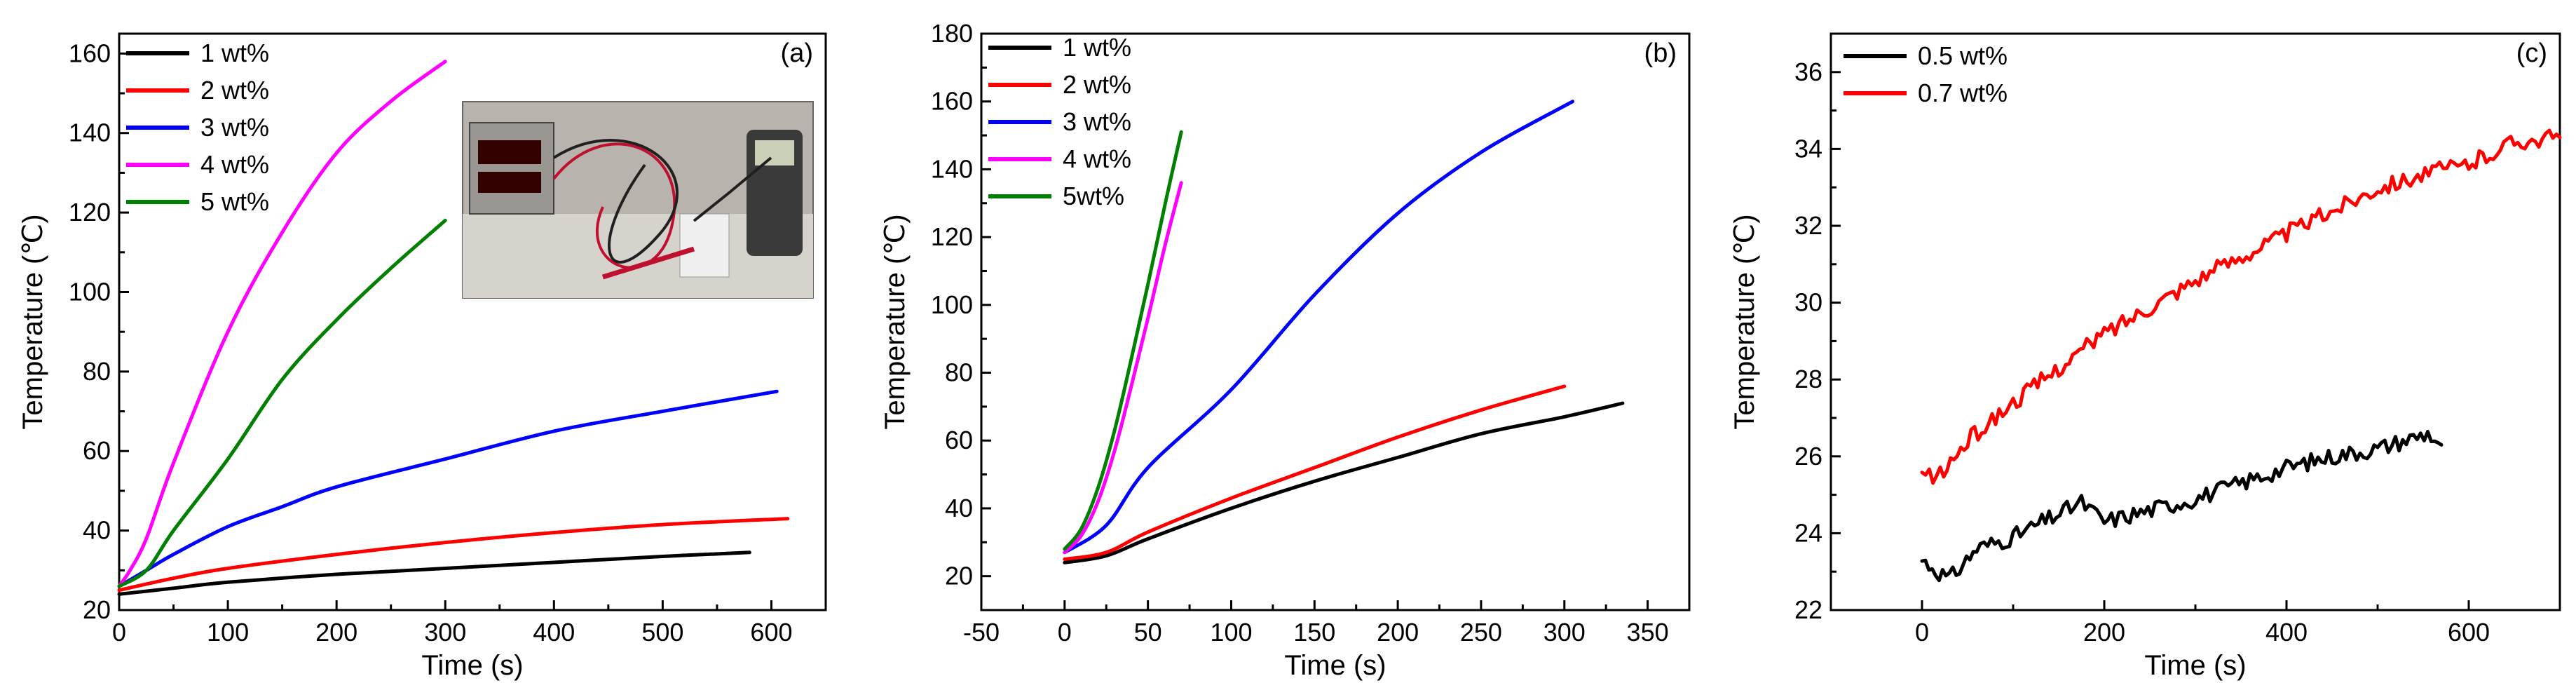 The image size is (2576, 683). I want to click on sample-icon, so click(704, 245).